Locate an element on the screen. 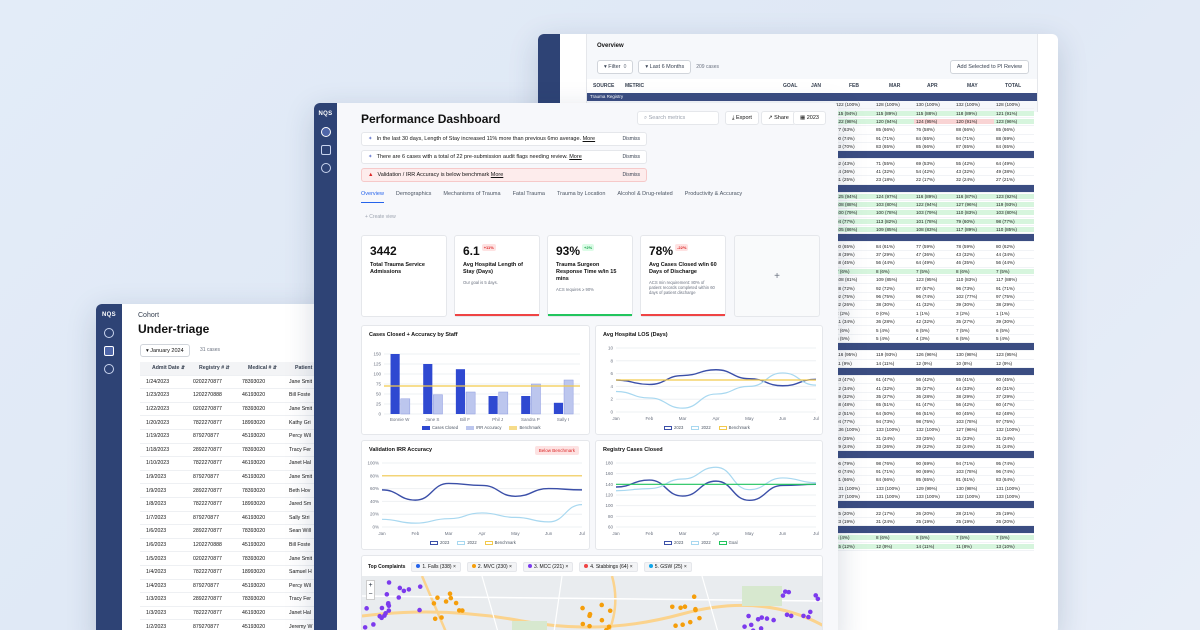 The height and width of the screenshot is (630, 1200). complaint-filter-tag: 2. MVC (230) × is located at coordinates (491, 567).